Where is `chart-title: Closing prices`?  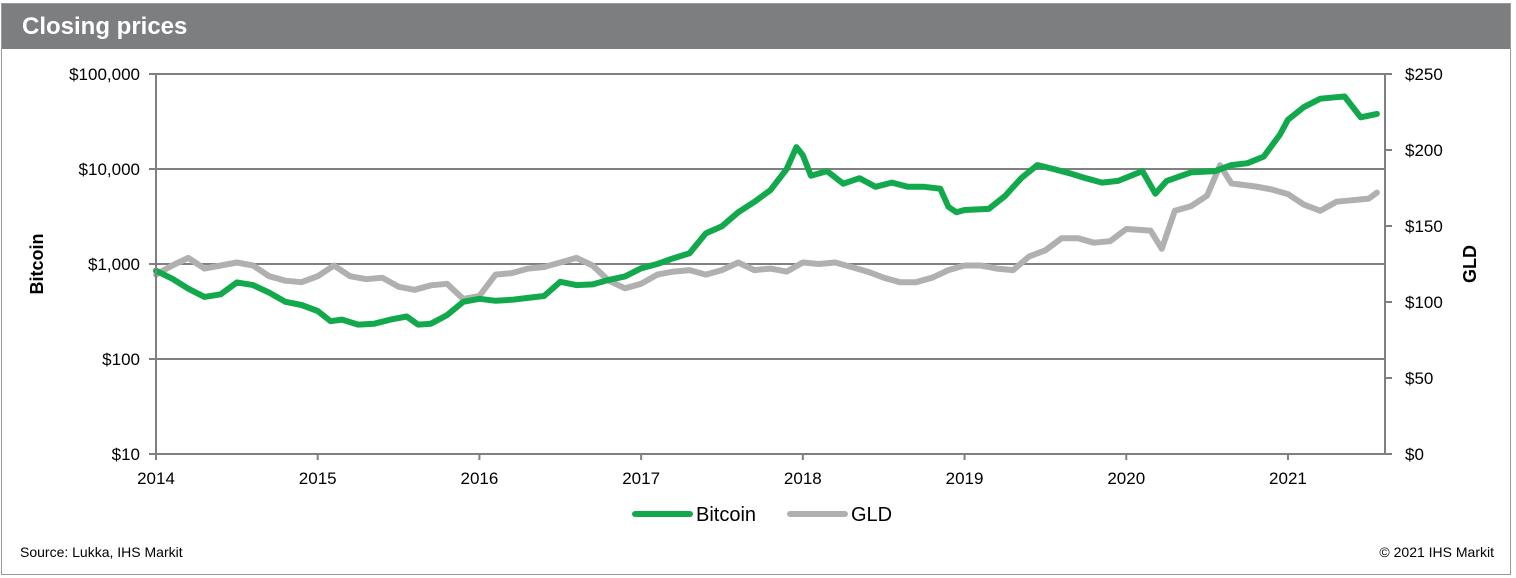
chart-title: Closing prices is located at coordinates (105, 26).